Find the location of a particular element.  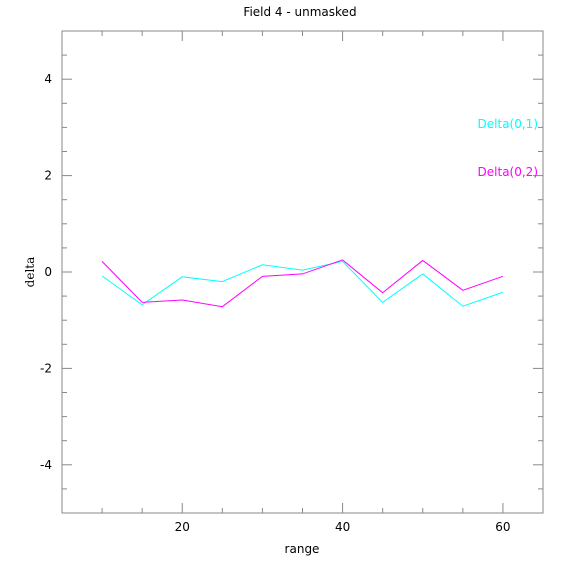

legend: Delta(0,1) Delta(0,2) is located at coordinates (508, 148).